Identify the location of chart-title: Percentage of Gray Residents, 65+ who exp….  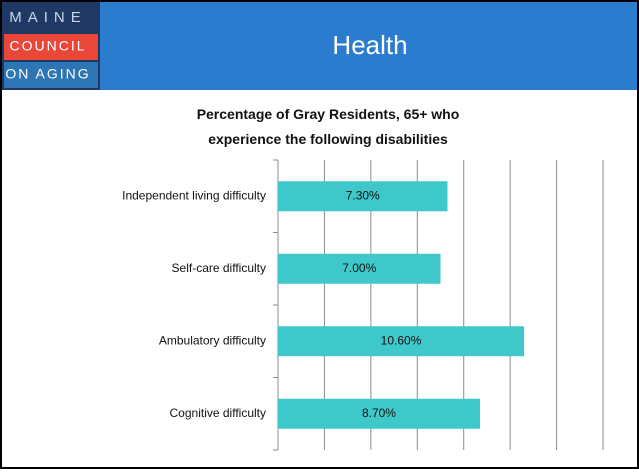
(328, 126).